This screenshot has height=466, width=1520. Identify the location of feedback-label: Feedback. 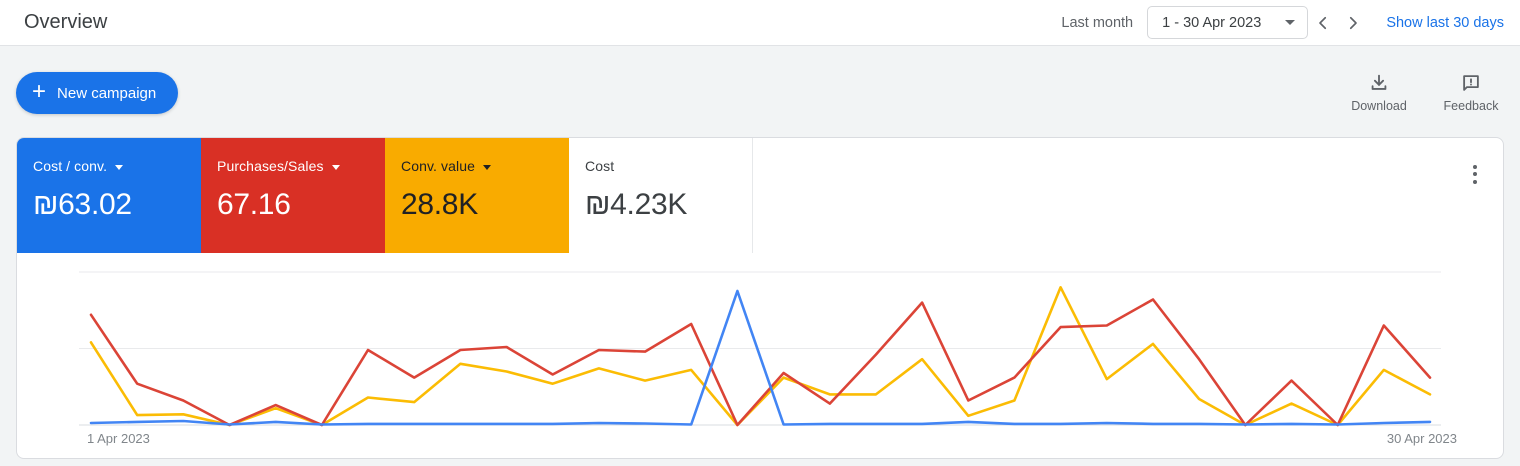
(1471, 106).